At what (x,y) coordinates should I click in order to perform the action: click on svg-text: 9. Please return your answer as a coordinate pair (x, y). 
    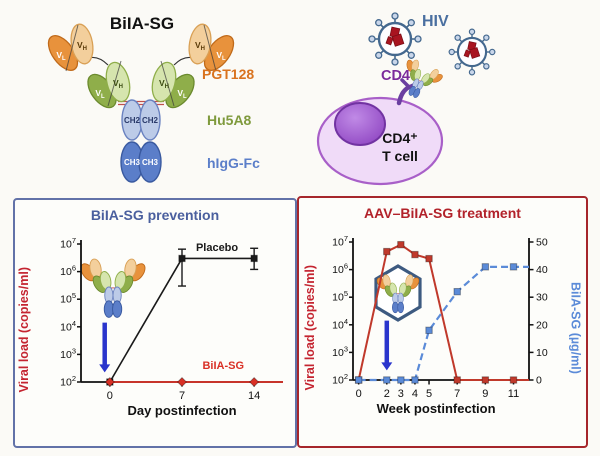
    Looking at the image, I should click on (485, 394).